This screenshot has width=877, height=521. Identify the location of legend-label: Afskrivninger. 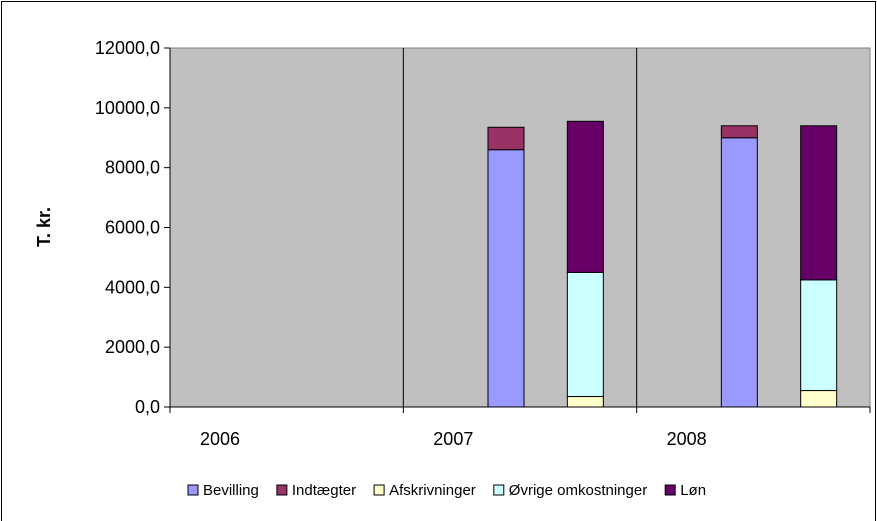
(432, 490).